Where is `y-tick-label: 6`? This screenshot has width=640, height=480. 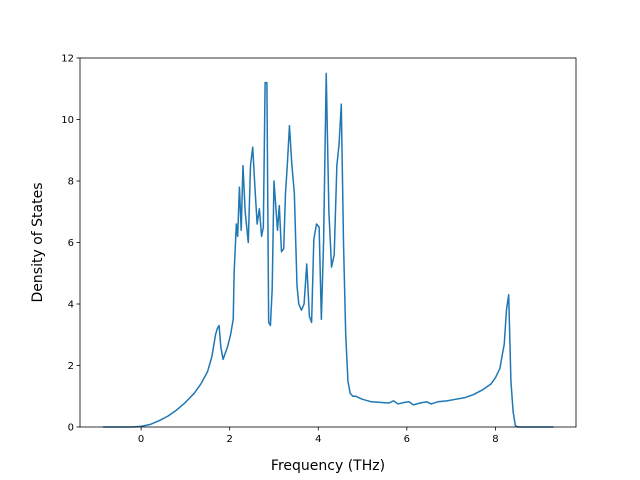 y-tick-label: 6 is located at coordinates (71, 243).